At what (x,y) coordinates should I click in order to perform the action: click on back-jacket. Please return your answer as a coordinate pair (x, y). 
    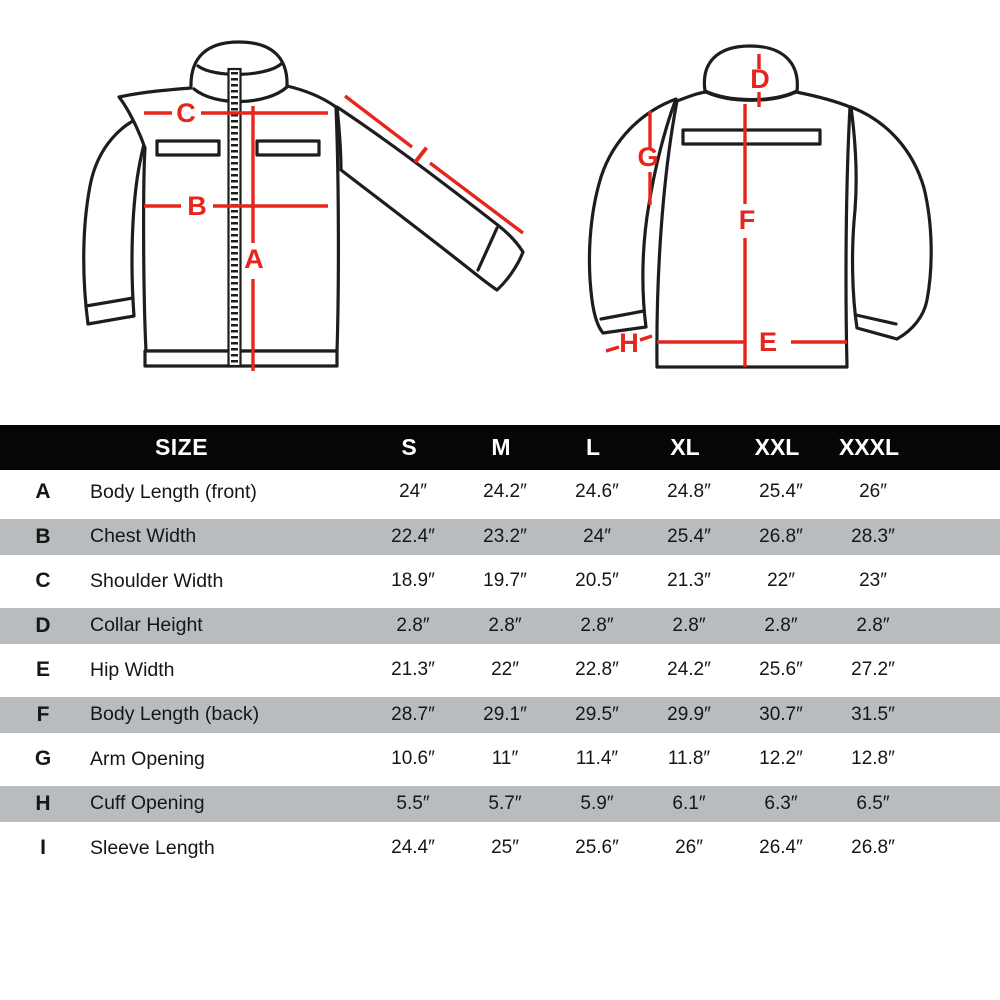
    Looking at the image, I should click on (760, 206).